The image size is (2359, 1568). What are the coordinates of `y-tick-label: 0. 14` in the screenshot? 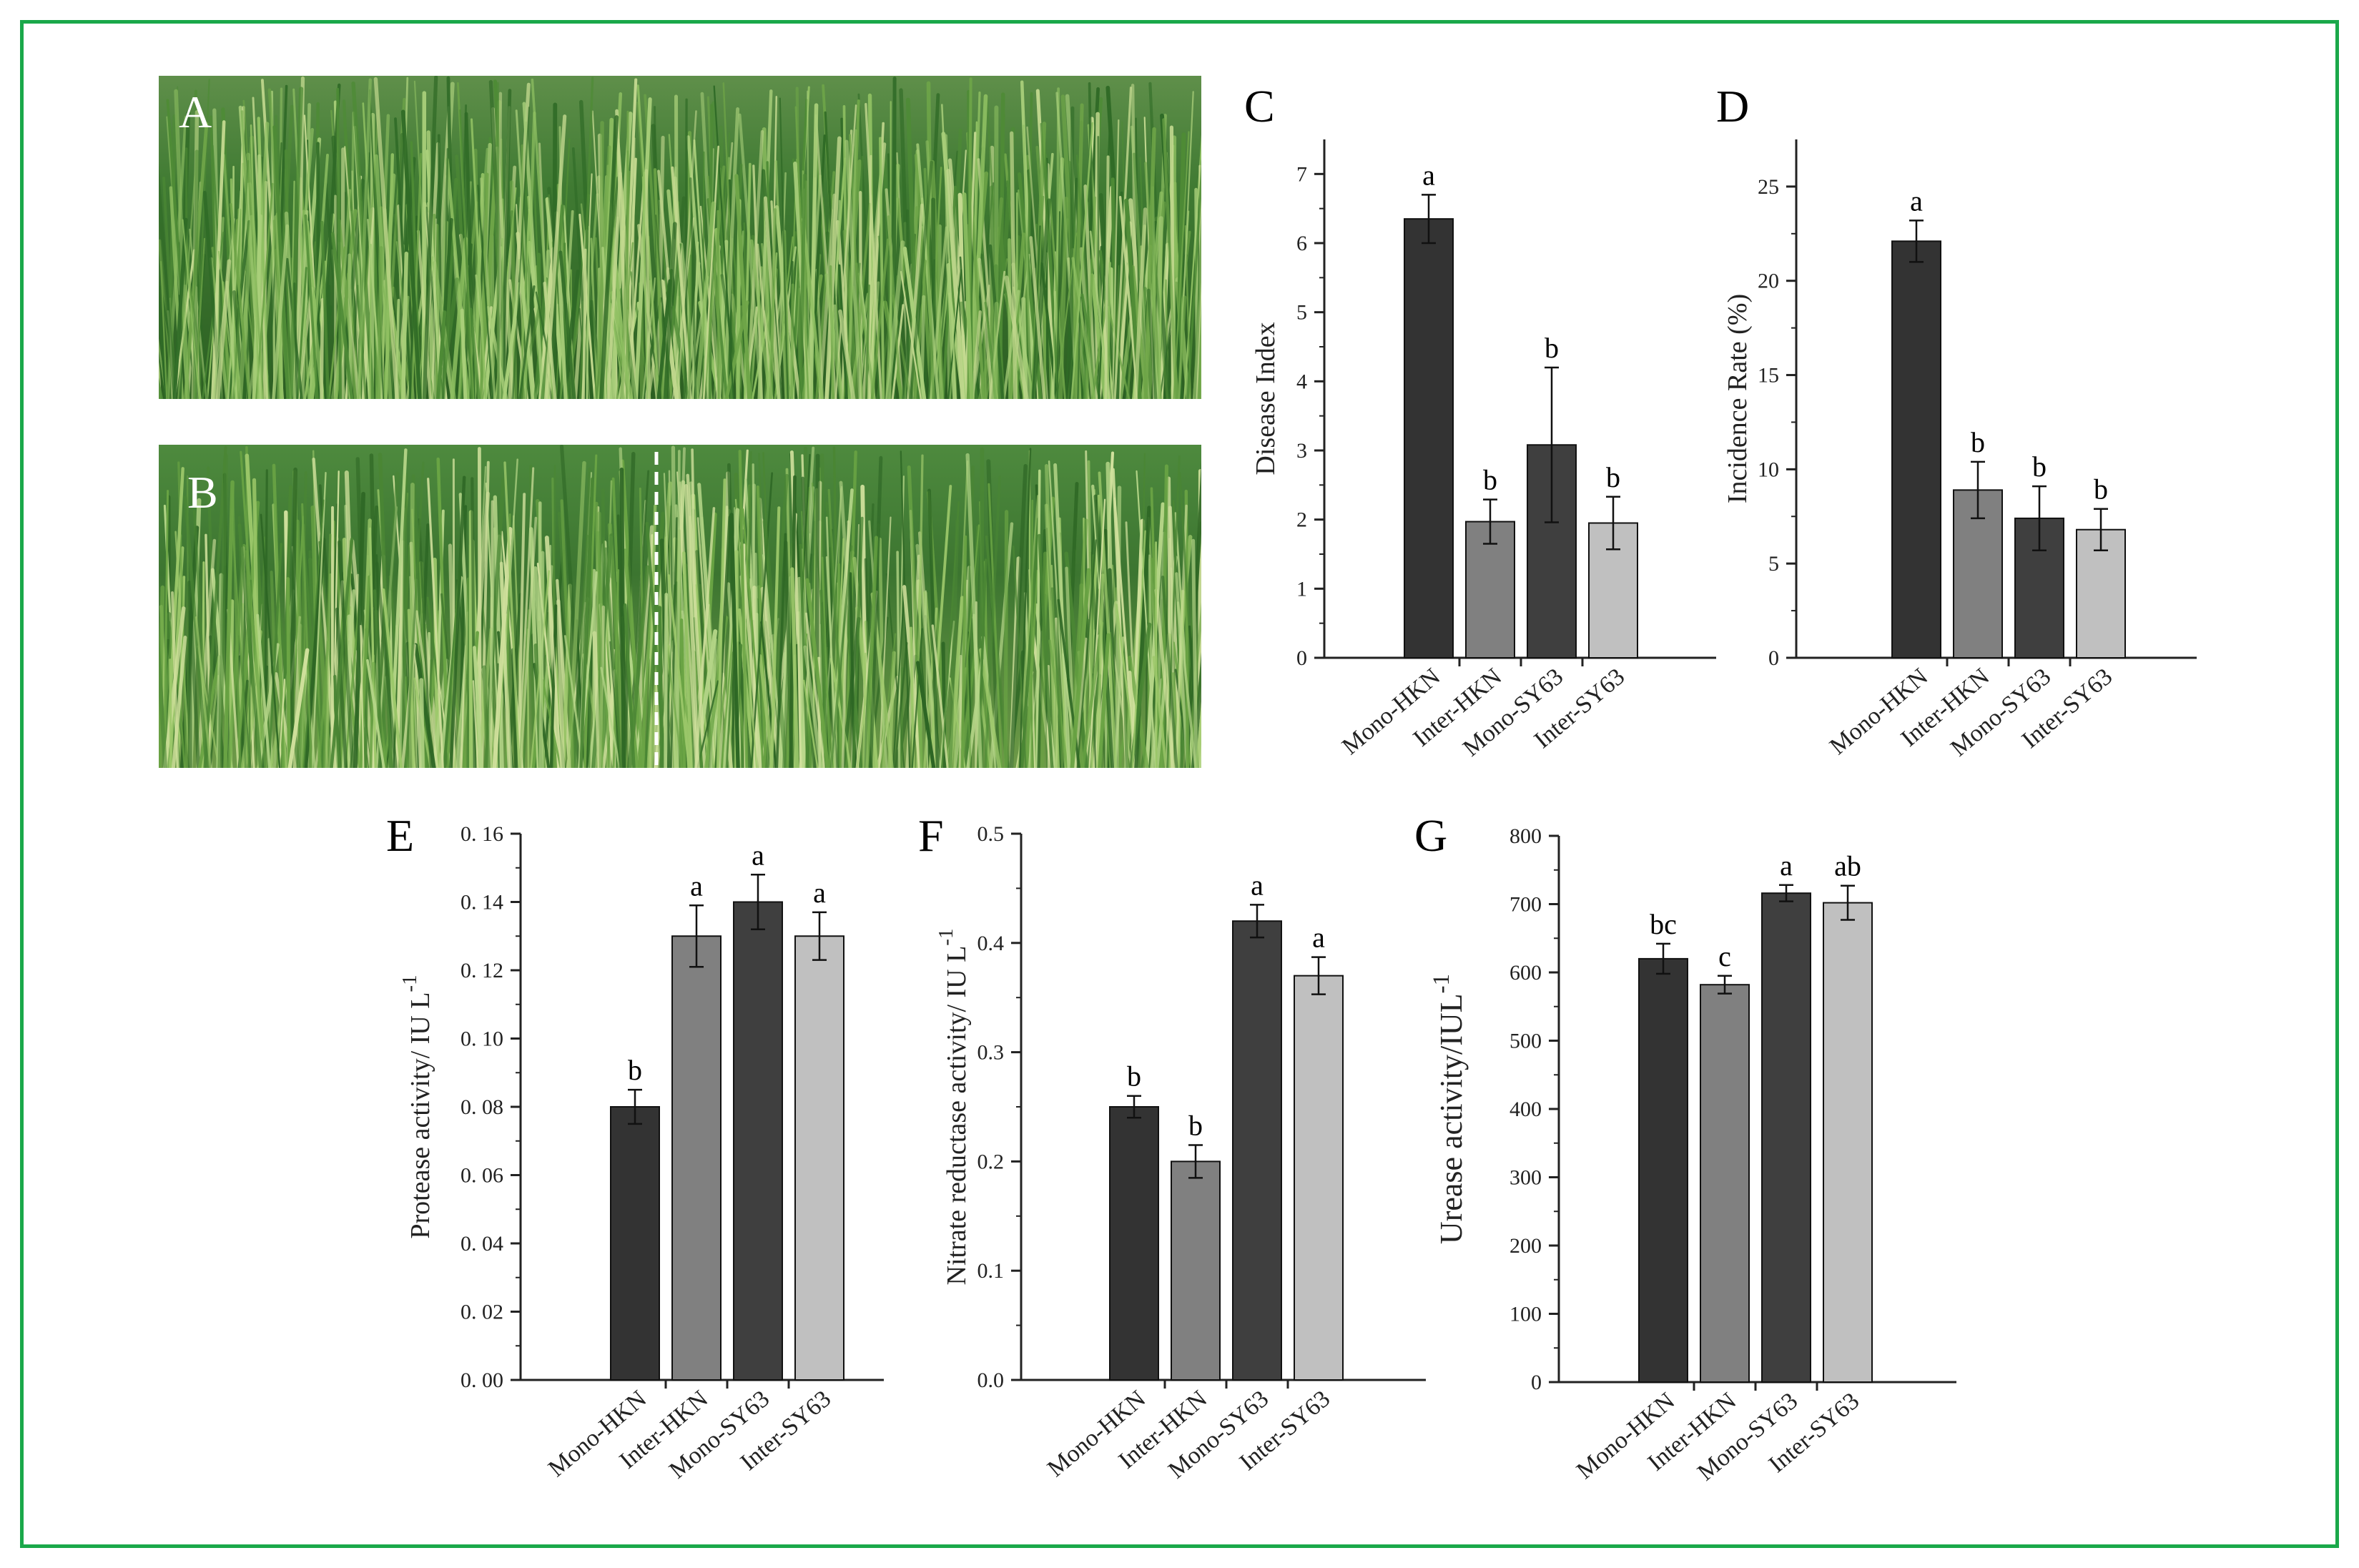 It's located at (482, 902).